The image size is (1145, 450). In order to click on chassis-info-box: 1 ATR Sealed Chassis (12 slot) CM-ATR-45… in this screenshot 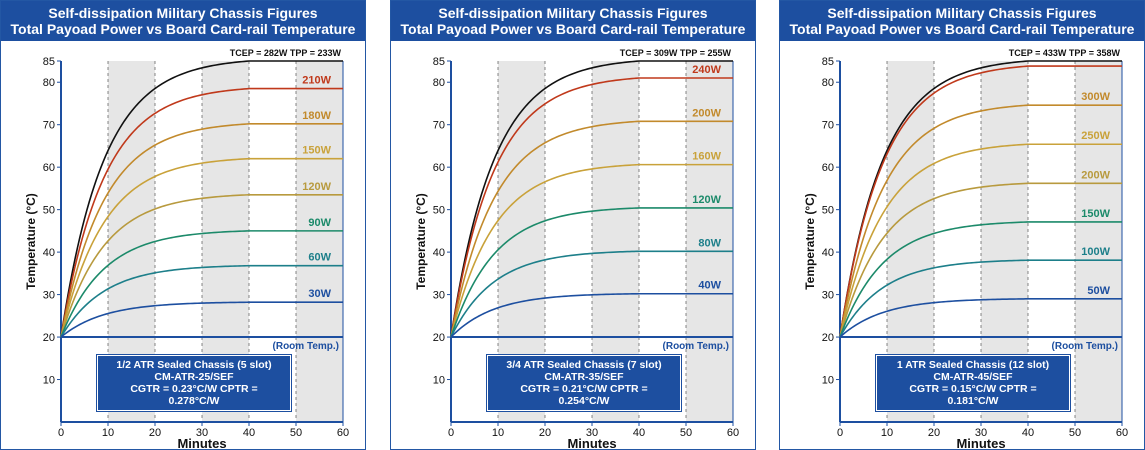, I will do `click(973, 383)`.